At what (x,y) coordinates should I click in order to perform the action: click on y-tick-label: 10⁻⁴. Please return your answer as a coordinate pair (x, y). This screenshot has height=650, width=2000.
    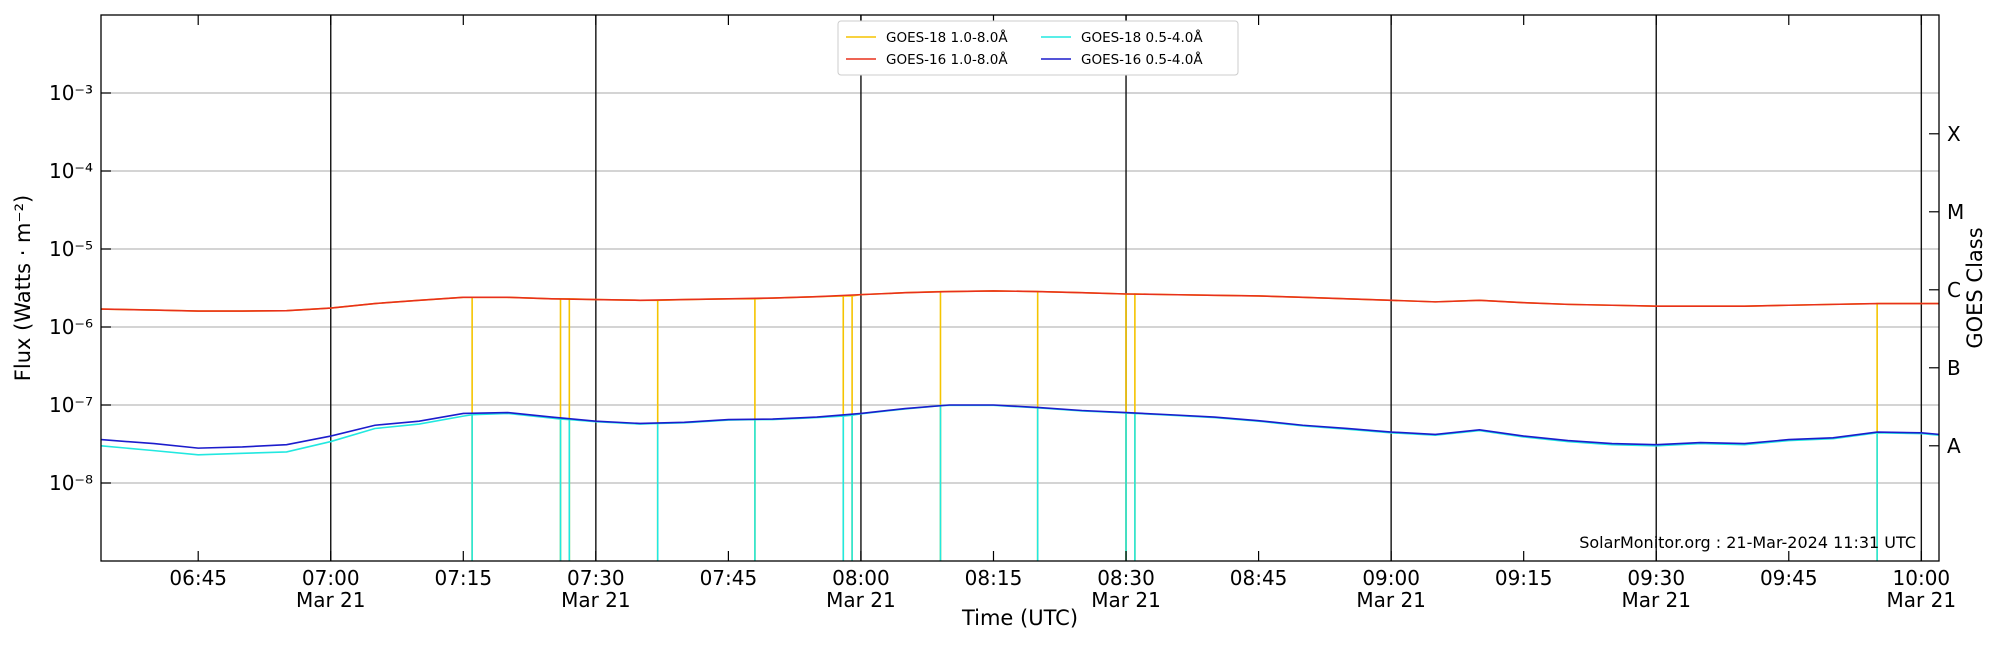
    Looking at the image, I should click on (71, 171).